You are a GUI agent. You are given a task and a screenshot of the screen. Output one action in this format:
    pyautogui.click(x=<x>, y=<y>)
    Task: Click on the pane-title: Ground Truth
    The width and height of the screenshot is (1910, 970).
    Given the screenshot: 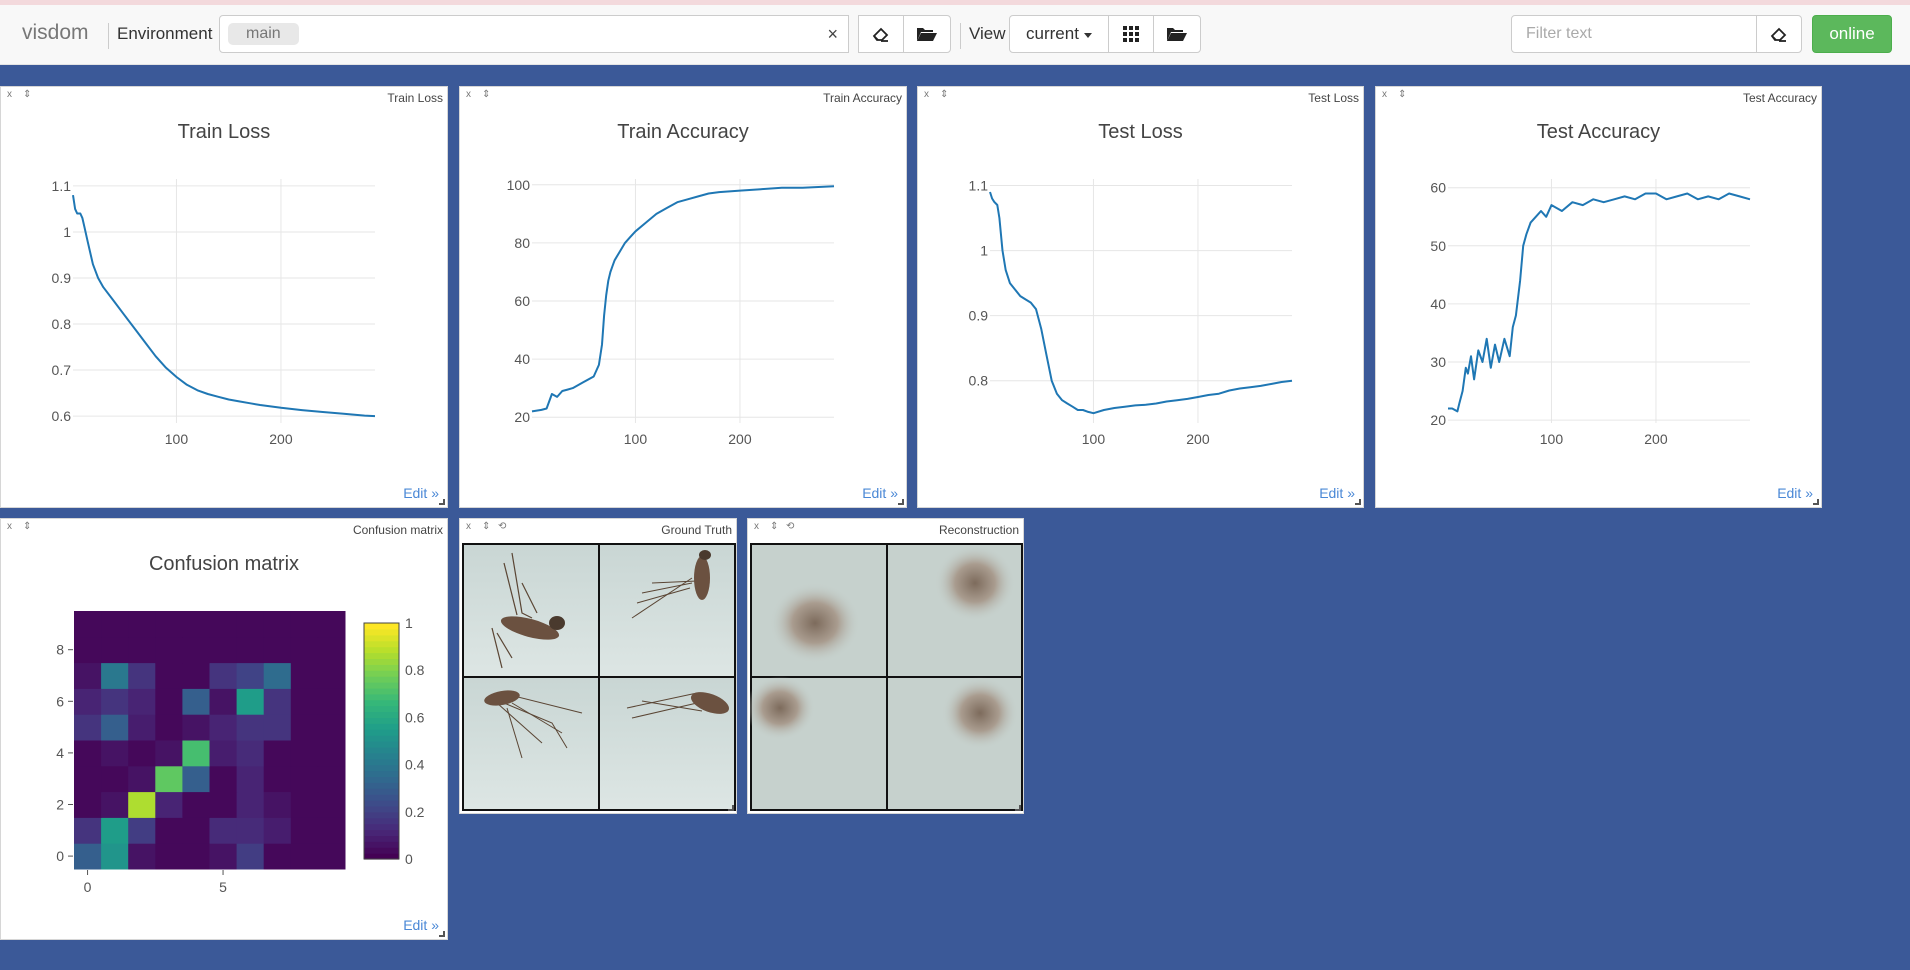 What is the action you would take?
    pyautogui.click(x=696, y=530)
    